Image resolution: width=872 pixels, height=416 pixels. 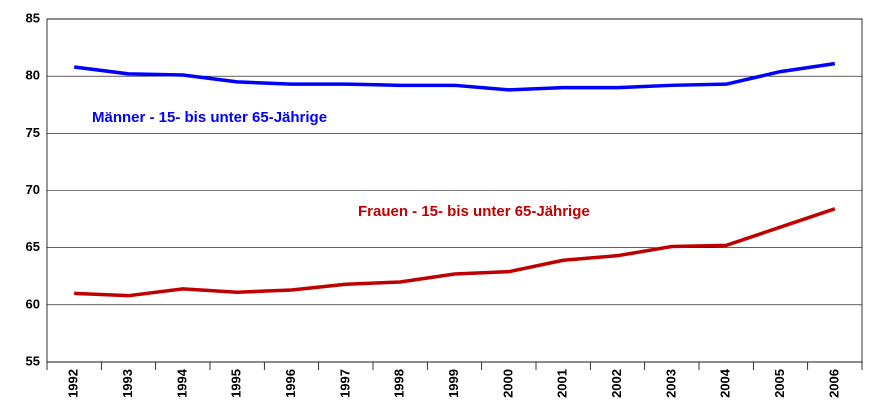 What do you see at coordinates (209, 117) in the screenshot?
I see `series-label: Männer - 15- bis unter 65-Jährige` at bounding box center [209, 117].